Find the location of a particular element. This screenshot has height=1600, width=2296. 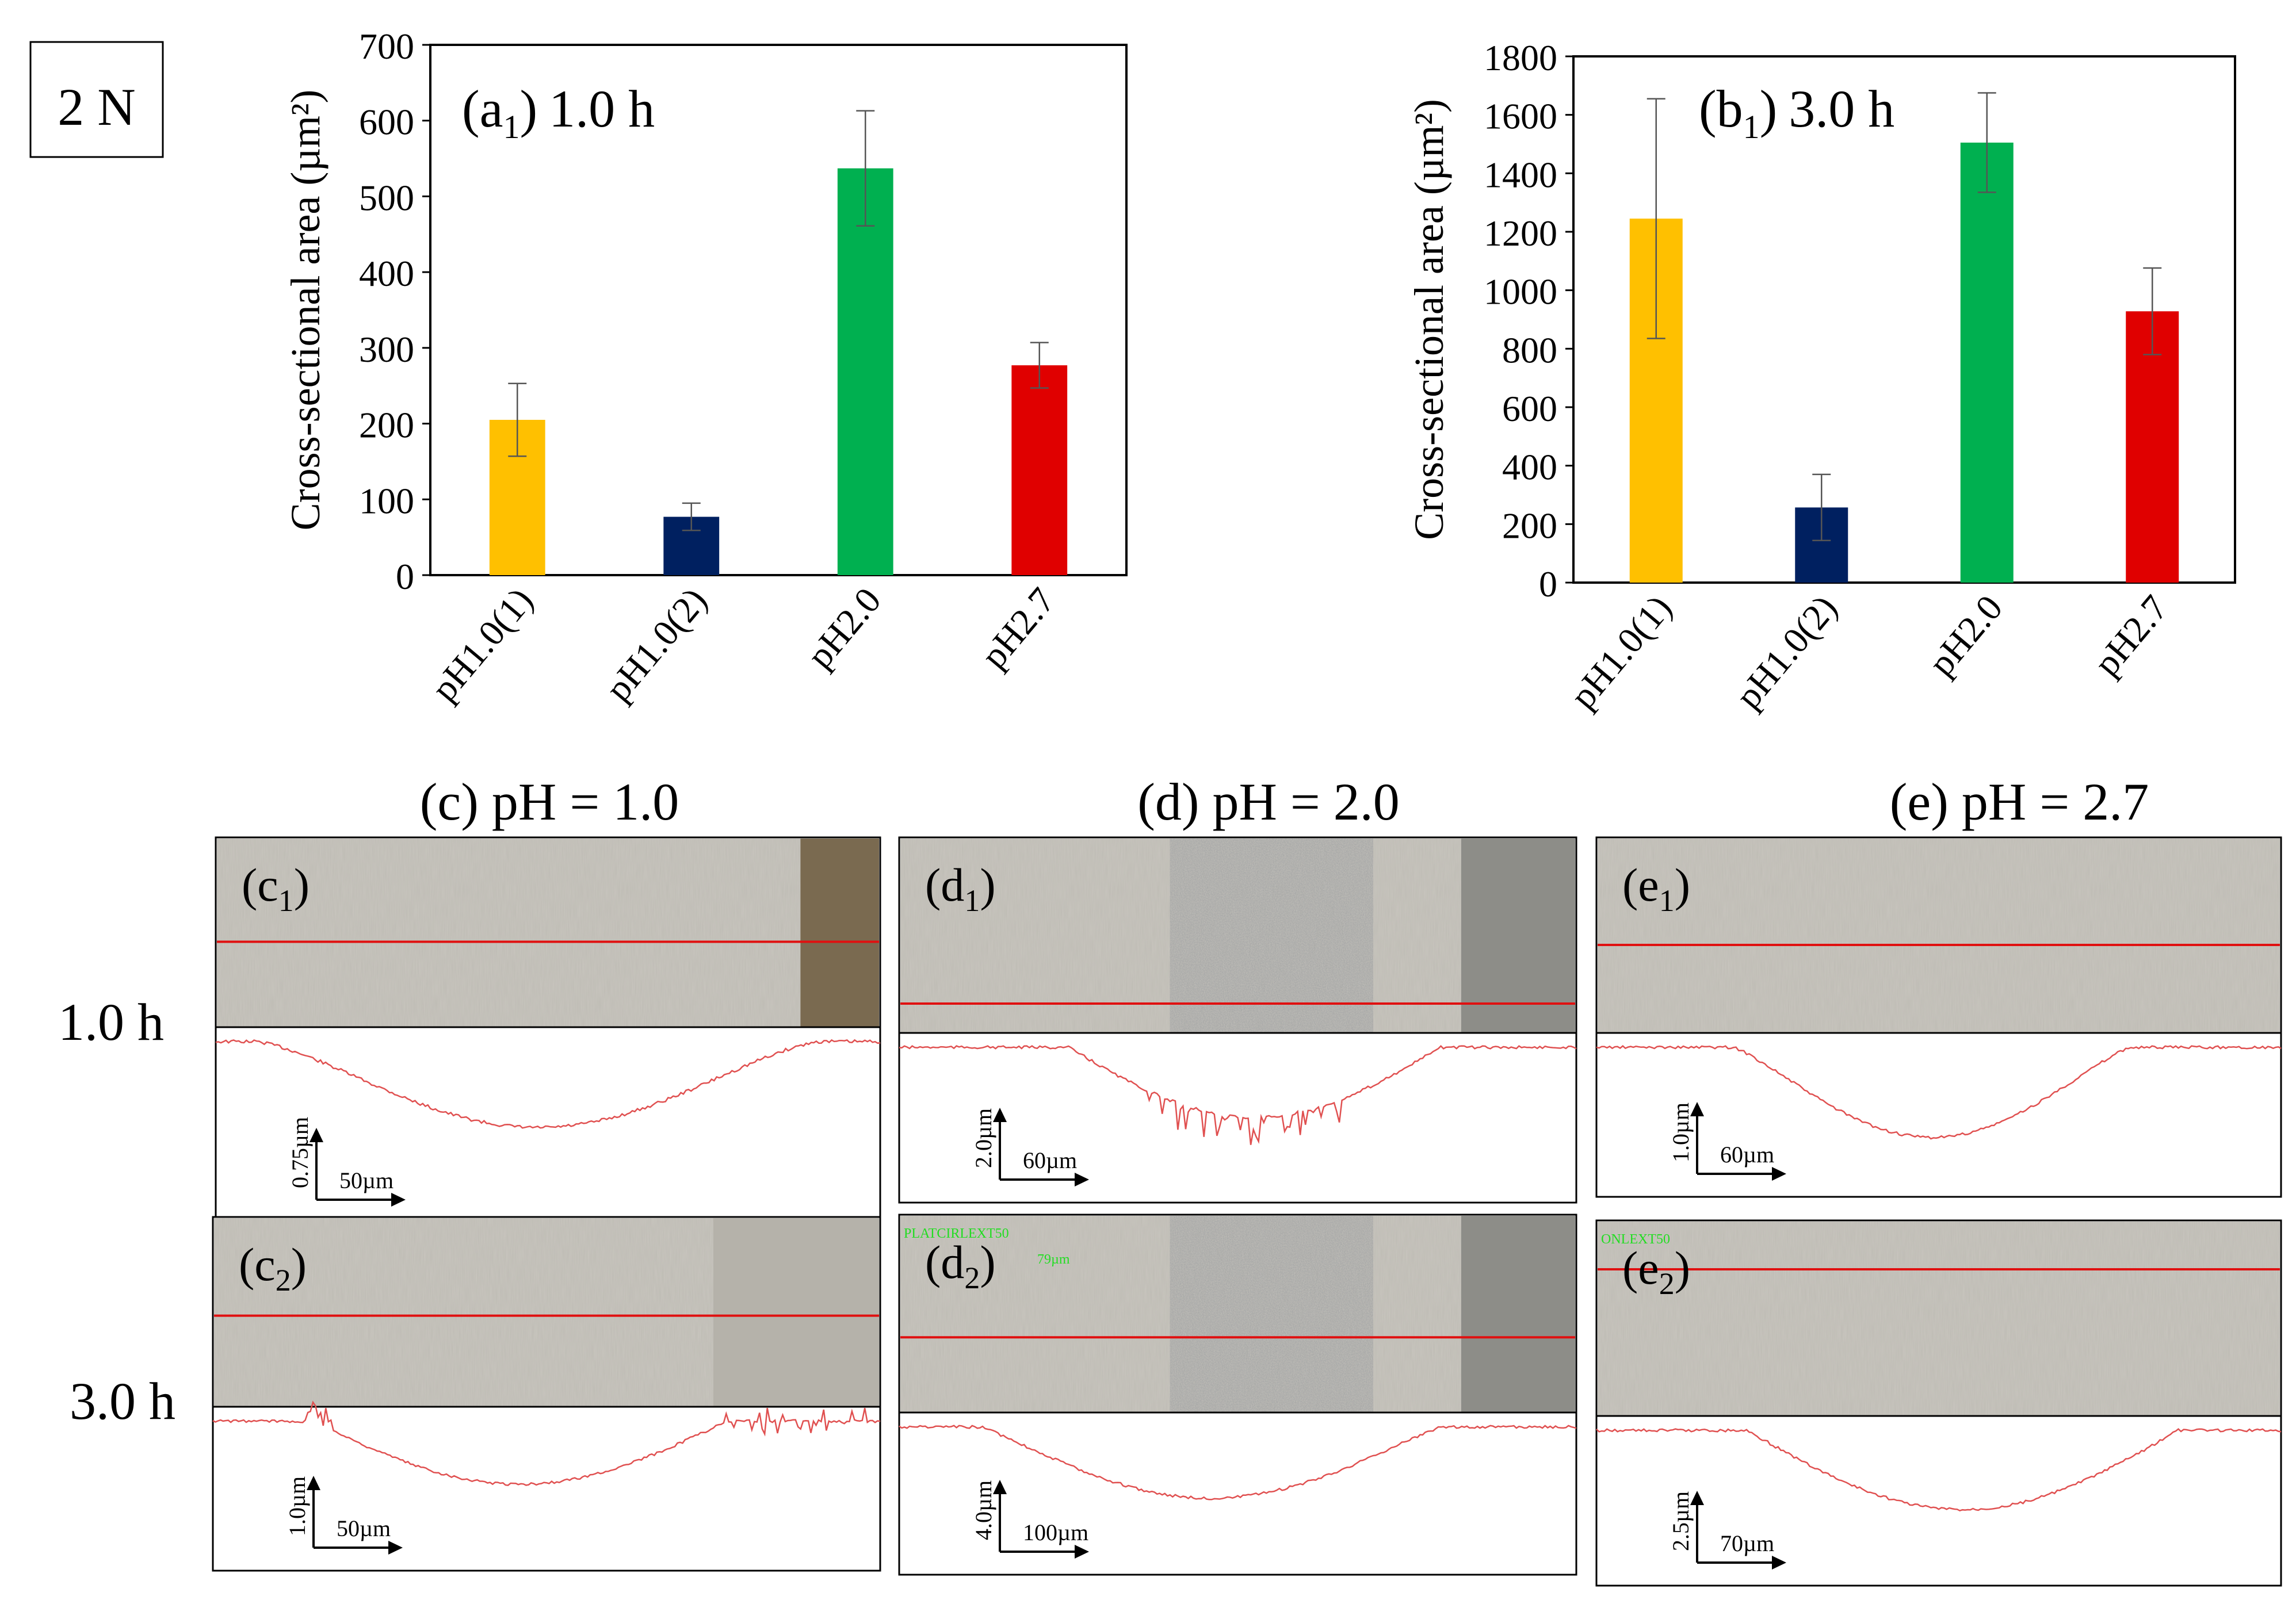

chart-a-ytick-label: 500 is located at coordinates (386, 197).